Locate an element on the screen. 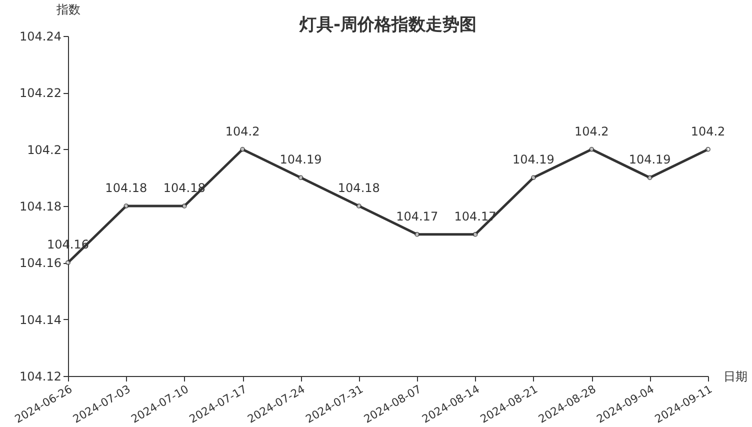 The width and height of the screenshot is (752, 427). y-tick-label: 104.2 is located at coordinates (44, 149).